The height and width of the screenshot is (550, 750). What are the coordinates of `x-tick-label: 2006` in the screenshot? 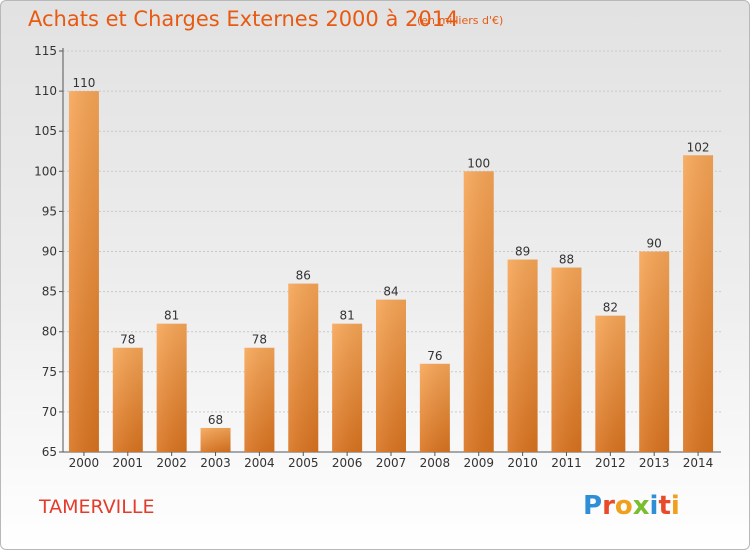 It's located at (347, 463).